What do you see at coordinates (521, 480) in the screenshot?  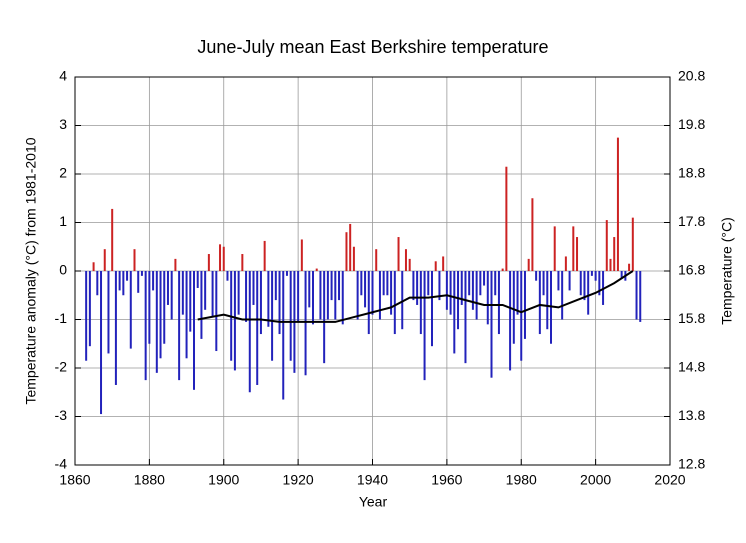 I see `x-tick-label: 1980` at bounding box center [521, 480].